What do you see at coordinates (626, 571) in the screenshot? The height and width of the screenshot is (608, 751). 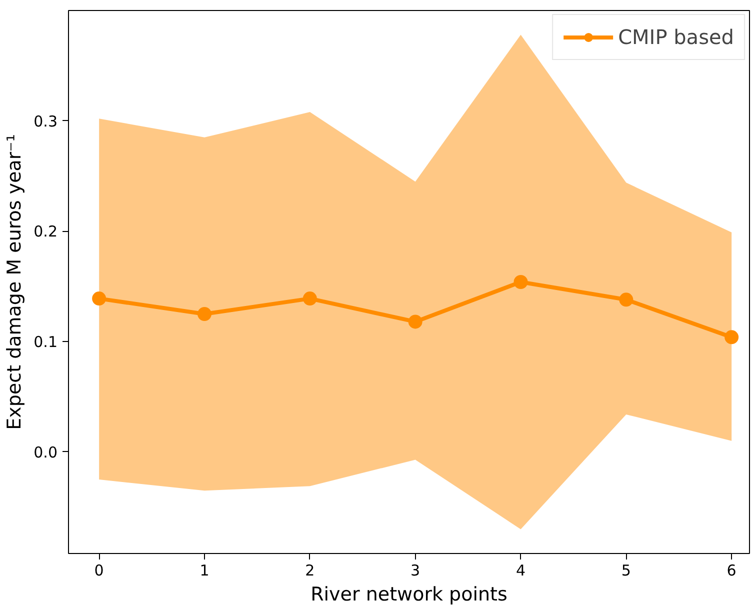 I see `x-tick-label: 5` at bounding box center [626, 571].